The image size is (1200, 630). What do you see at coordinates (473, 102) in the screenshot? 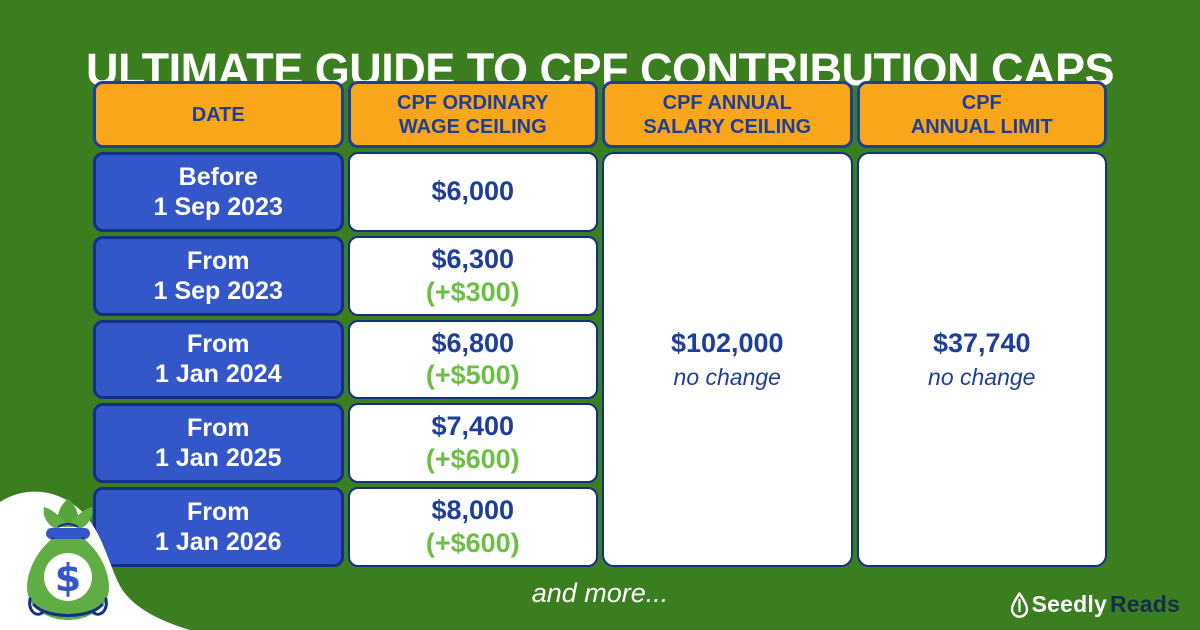
I see `column-header-line: CPF ORDINARY` at bounding box center [473, 102].